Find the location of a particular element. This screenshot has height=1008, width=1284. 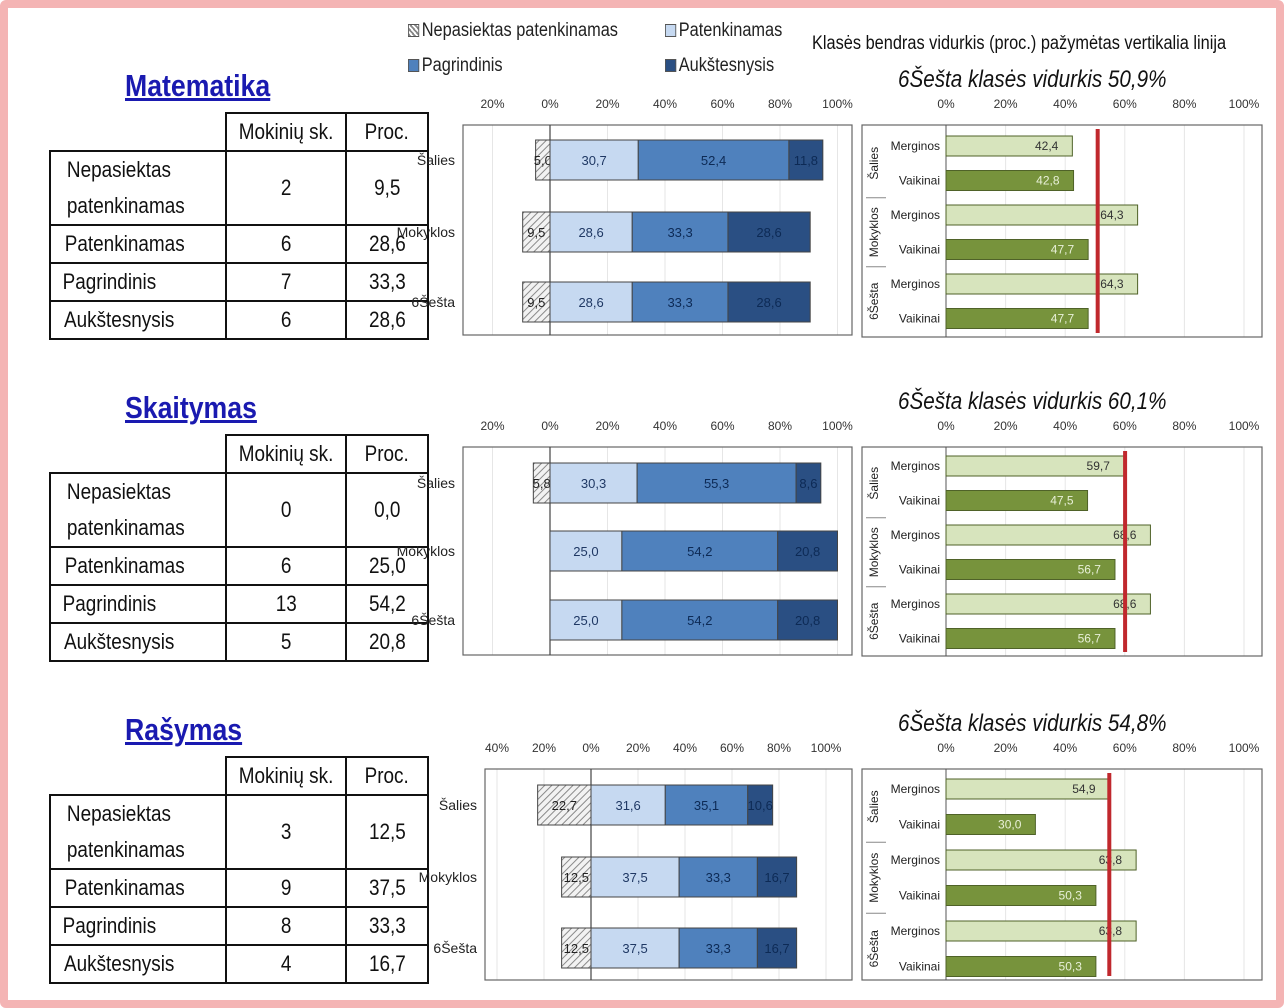

legend-label: Pagrindinis is located at coordinates (462, 65).